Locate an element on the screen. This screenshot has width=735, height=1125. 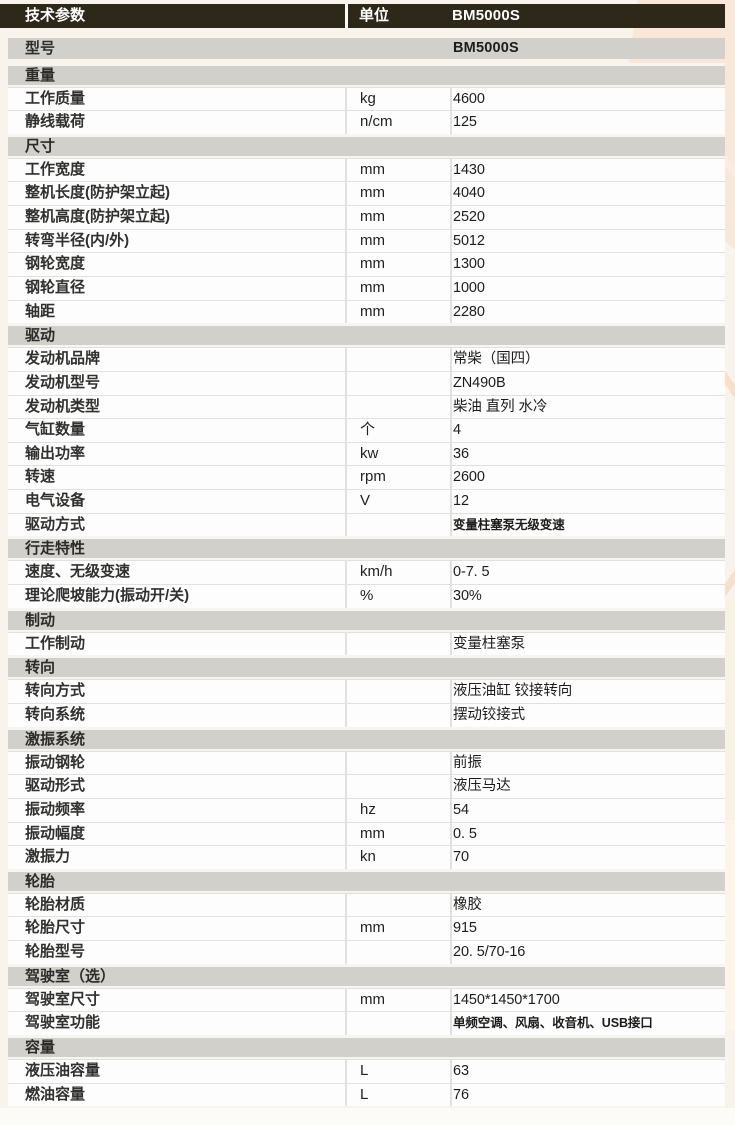
spec-value: 单频空调、风扇、收音机、USB接口 is located at coordinates (553, 1023).